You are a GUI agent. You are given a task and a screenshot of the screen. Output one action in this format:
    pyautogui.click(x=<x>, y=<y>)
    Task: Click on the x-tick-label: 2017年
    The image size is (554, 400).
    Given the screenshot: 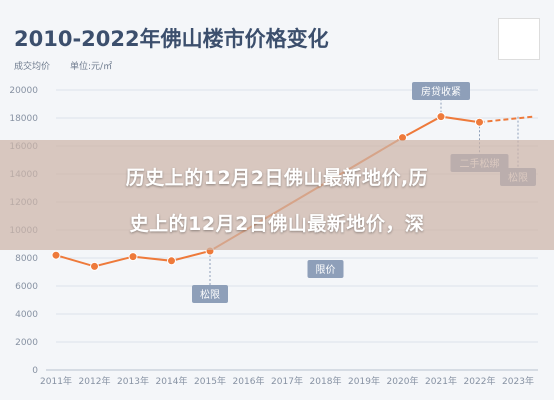 What is the action you would take?
    pyautogui.click(x=287, y=381)
    